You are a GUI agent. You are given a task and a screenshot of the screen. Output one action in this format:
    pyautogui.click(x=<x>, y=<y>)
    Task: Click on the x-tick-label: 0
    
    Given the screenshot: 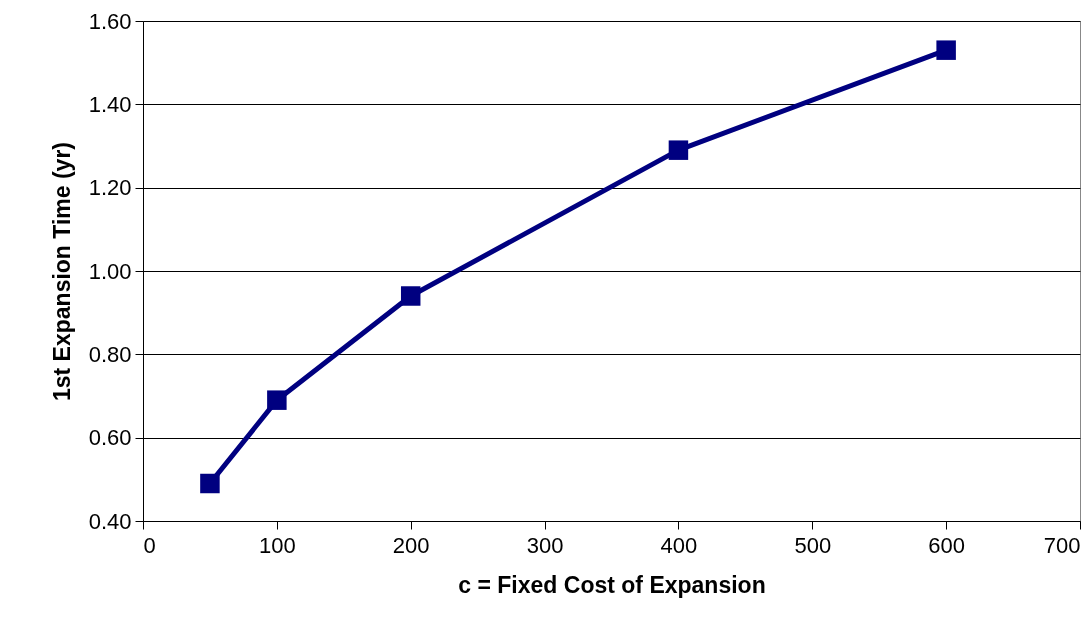 What is the action you would take?
    pyautogui.click(x=149, y=545)
    